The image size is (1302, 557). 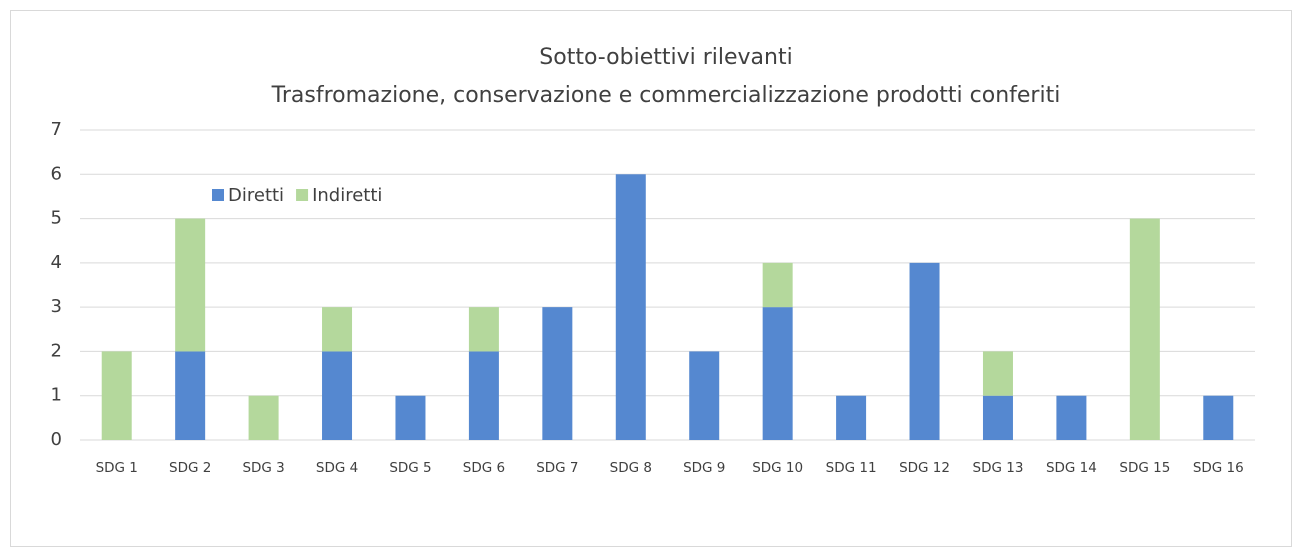 I want to click on legend-label: Indiretti, so click(x=347, y=195).